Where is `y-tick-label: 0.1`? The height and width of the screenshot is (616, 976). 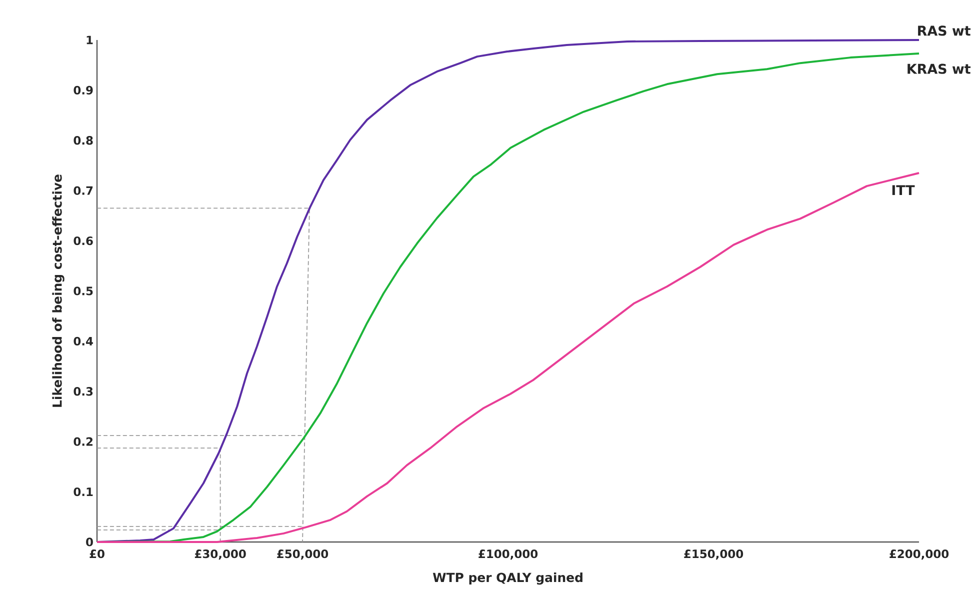 y-tick-label: 0.1 is located at coordinates (83, 491).